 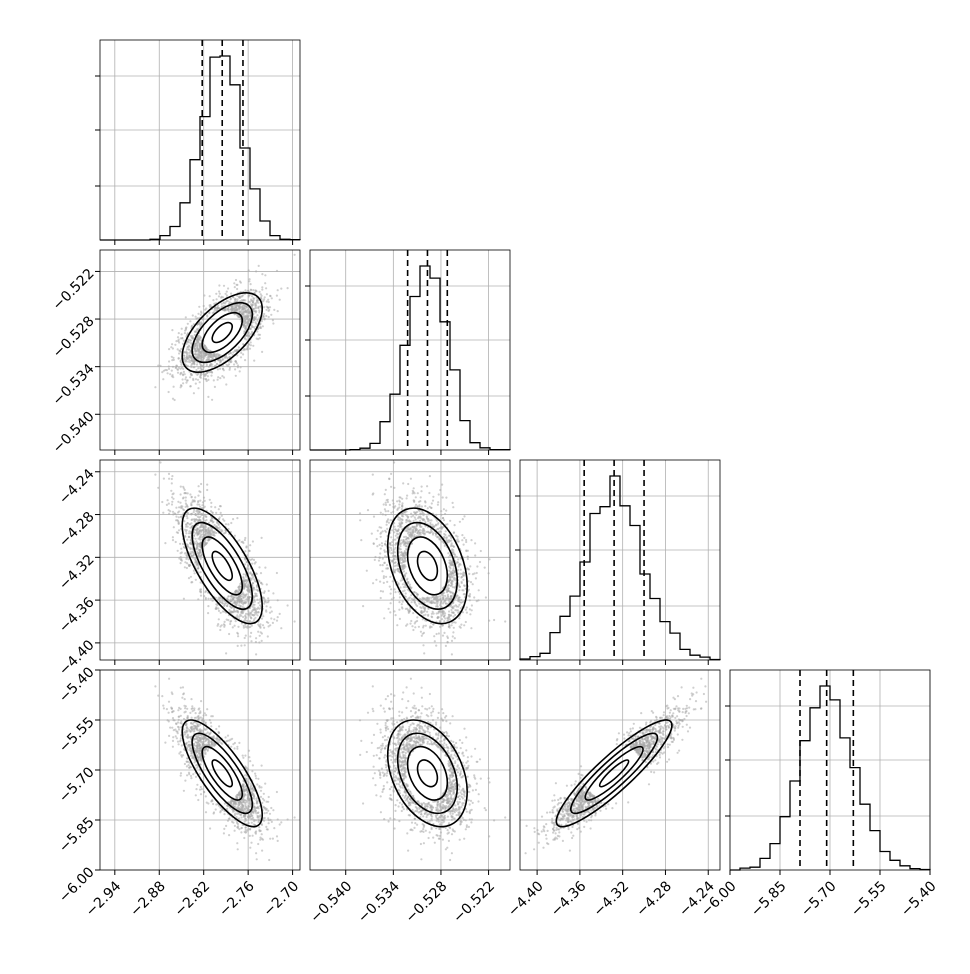 I want to click on panel-content, so click(x=224, y=762).